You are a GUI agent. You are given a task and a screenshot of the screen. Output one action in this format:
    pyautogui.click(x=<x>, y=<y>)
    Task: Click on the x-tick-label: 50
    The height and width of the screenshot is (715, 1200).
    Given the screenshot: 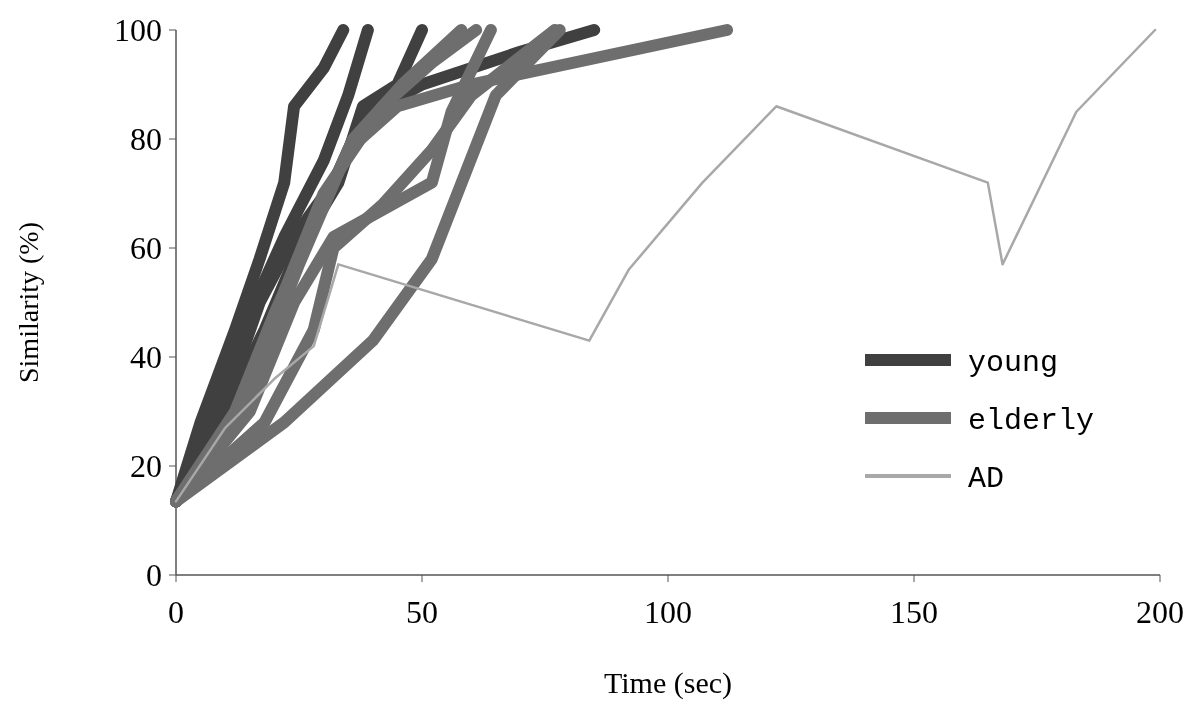 What is the action you would take?
    pyautogui.click(x=422, y=612)
    